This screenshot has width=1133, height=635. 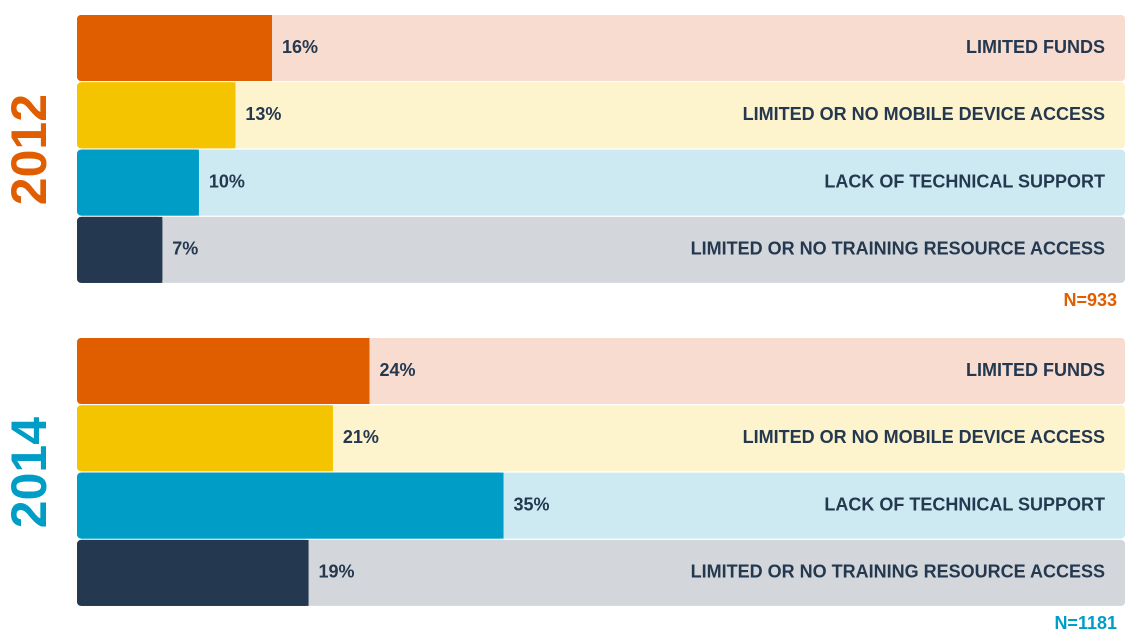 I want to click on value-label: 13%, so click(x=263, y=114).